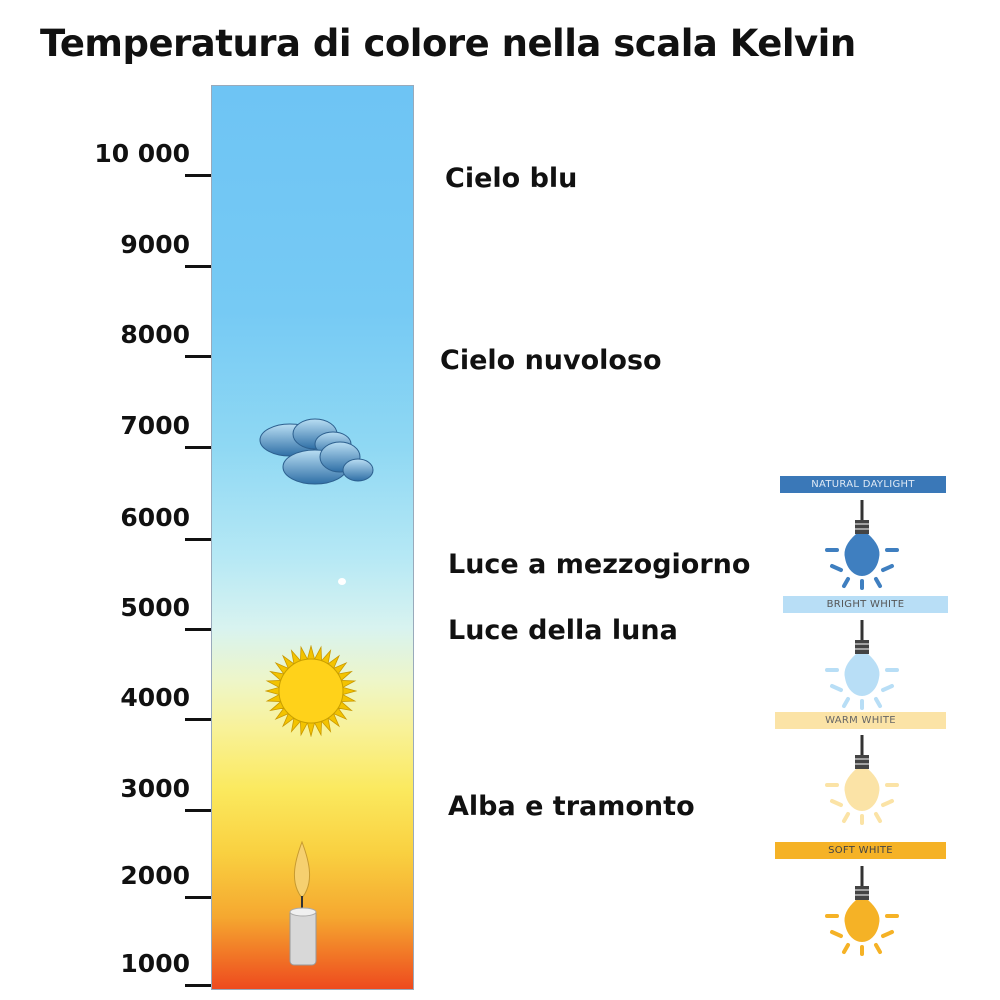 The width and height of the screenshot is (1000, 1000). What do you see at coordinates (155, 425) in the screenshot?
I see `tick-label: 7000` at bounding box center [155, 425].